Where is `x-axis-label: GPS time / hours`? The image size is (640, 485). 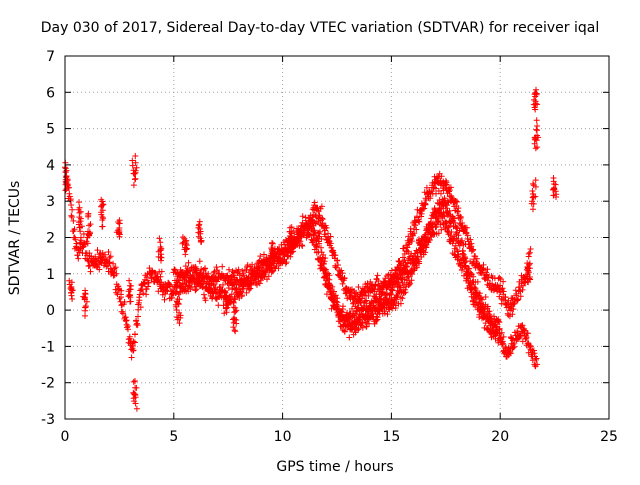 x-axis-label: GPS time / hours is located at coordinates (334, 467).